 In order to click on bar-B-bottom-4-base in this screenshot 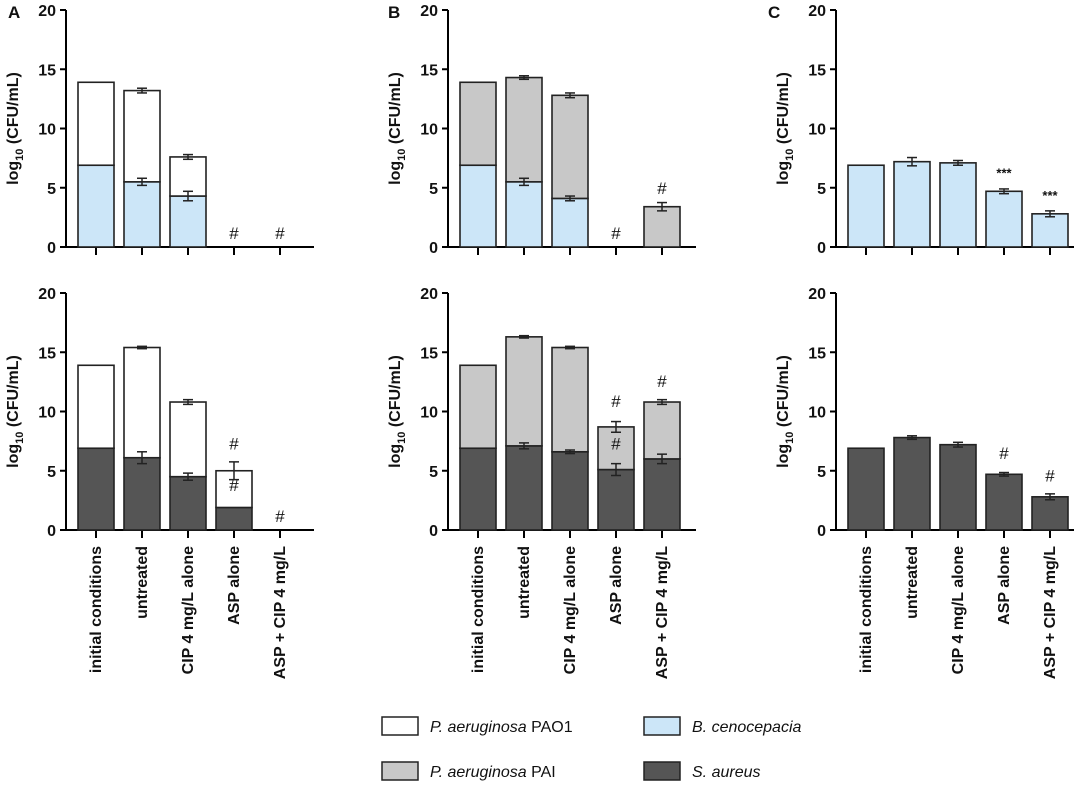, I will do `click(662, 494)`.